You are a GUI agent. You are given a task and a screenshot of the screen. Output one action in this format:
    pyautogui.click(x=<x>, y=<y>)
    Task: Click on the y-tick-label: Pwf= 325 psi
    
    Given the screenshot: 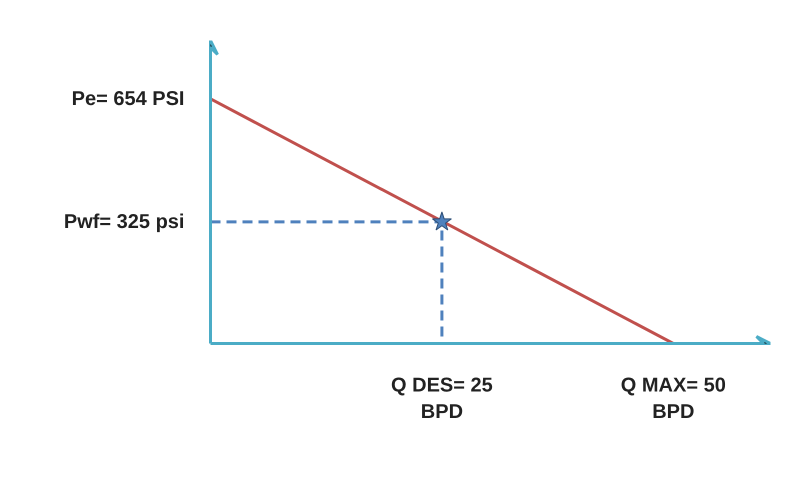 What is the action you would take?
    pyautogui.click(x=124, y=221)
    